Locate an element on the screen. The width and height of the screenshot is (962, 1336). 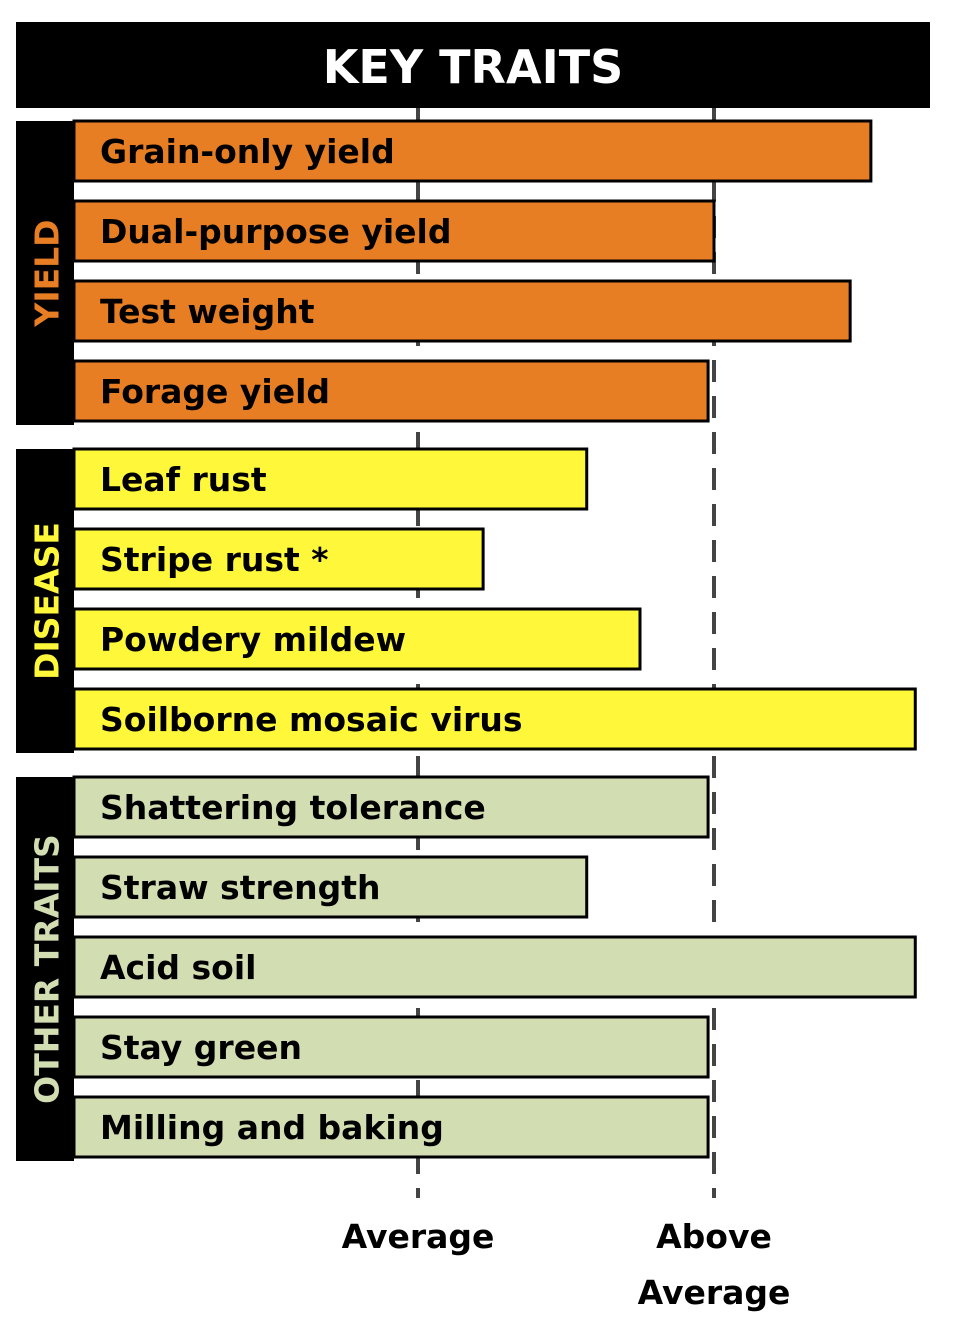
bar-label: Acid soil is located at coordinates (178, 967).